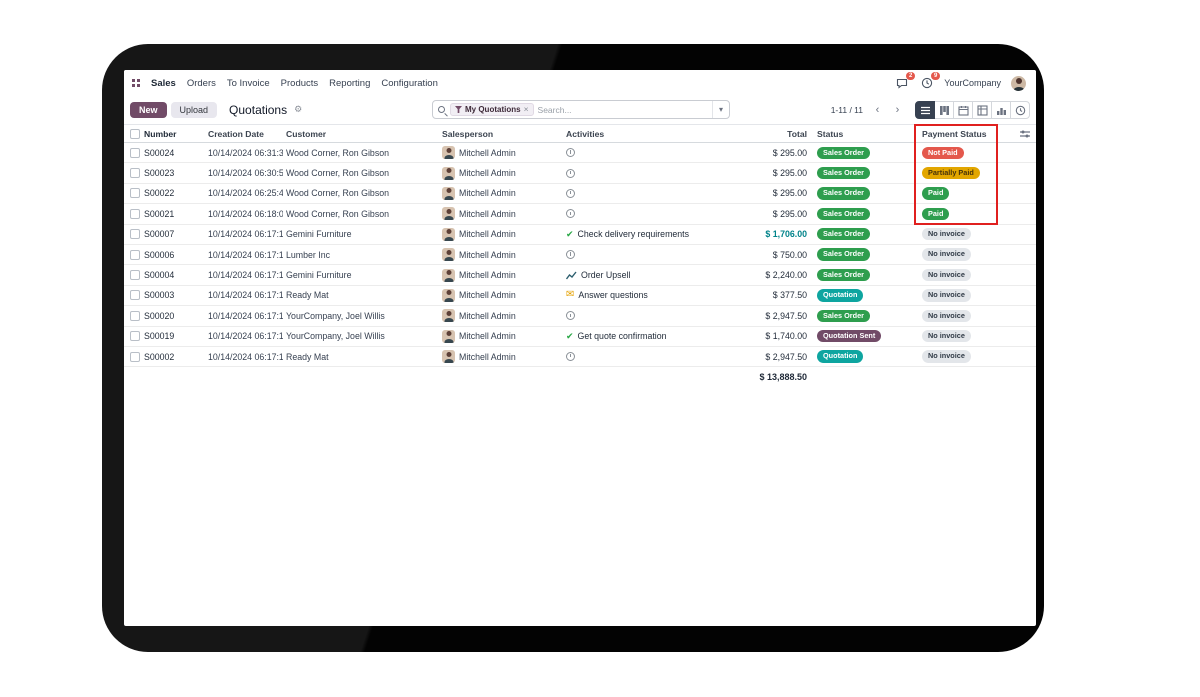 Image resolution: width=1200 pixels, height=697 pixels. I want to click on view-switcher-activity-icon, so click(1020, 110).